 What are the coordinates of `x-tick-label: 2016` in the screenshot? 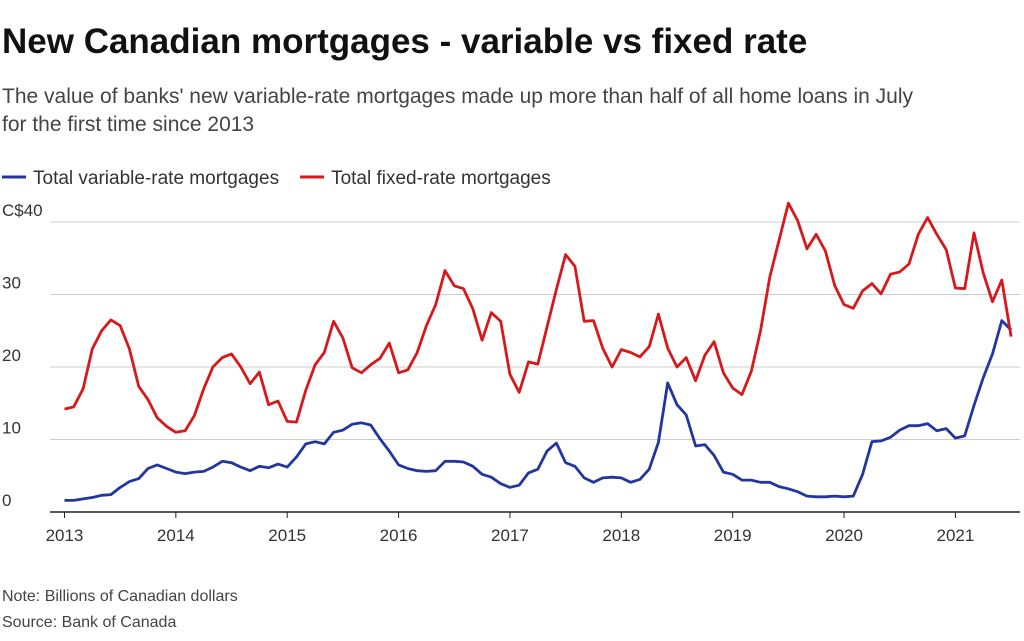 It's located at (399, 535).